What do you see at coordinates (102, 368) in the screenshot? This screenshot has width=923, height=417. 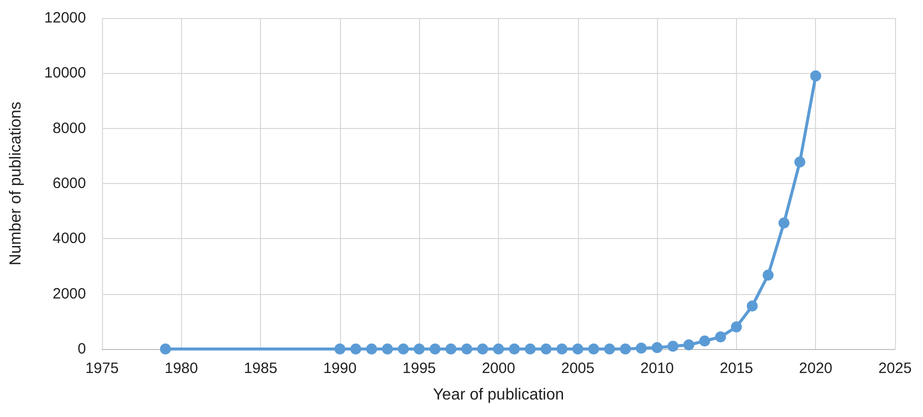 I see `x-tick-label: 1975` at bounding box center [102, 368].